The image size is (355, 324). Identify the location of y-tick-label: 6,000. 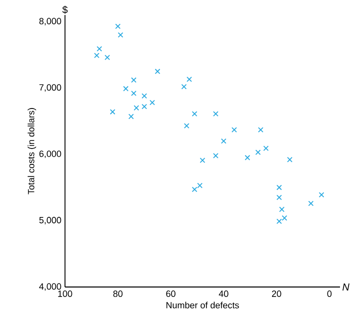
(50, 154).